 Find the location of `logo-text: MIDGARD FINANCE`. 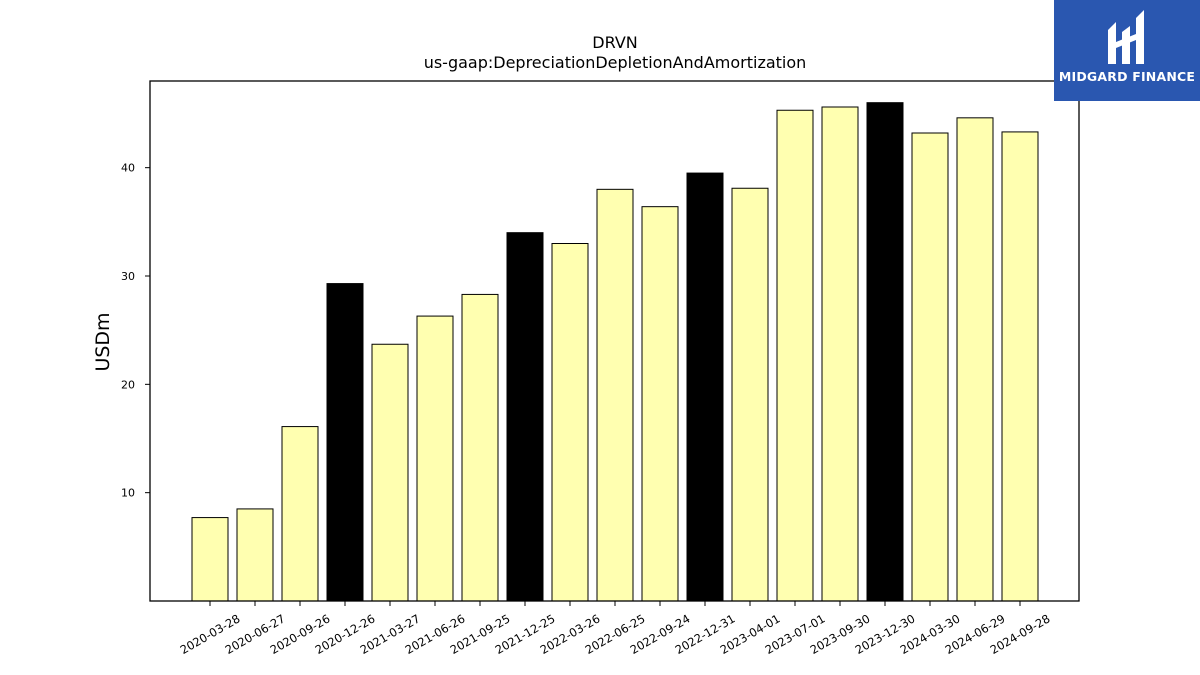

logo-text: MIDGARD FINANCE is located at coordinates (1127, 76).